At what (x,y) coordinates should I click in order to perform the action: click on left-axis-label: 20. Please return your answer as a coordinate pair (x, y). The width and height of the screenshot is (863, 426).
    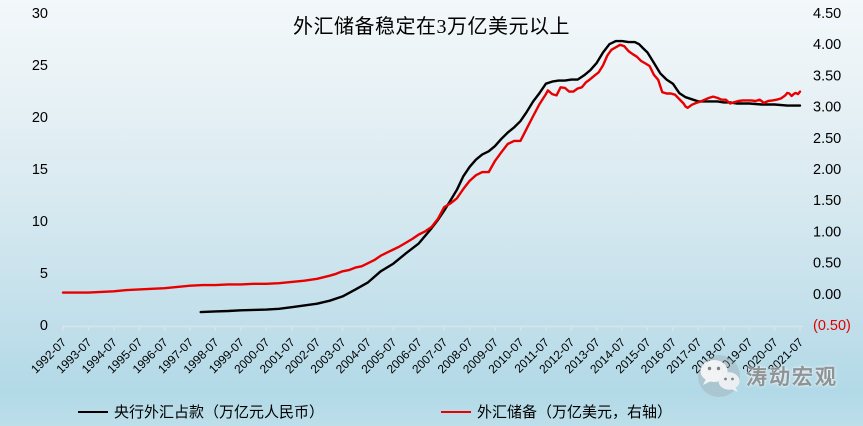
    Looking at the image, I should click on (40, 118).